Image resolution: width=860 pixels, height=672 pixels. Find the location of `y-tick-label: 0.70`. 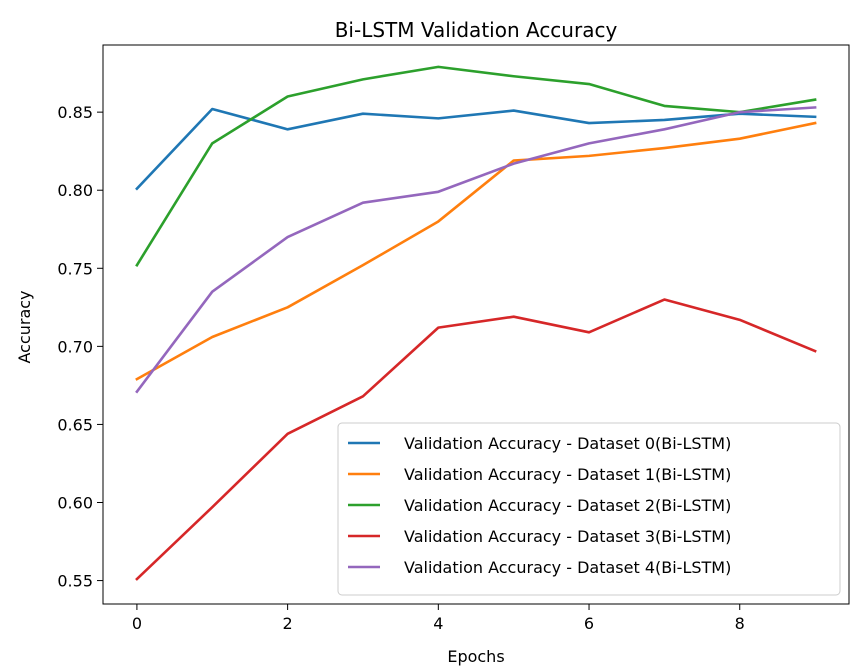

y-tick-label: 0.70 is located at coordinates (75, 346).